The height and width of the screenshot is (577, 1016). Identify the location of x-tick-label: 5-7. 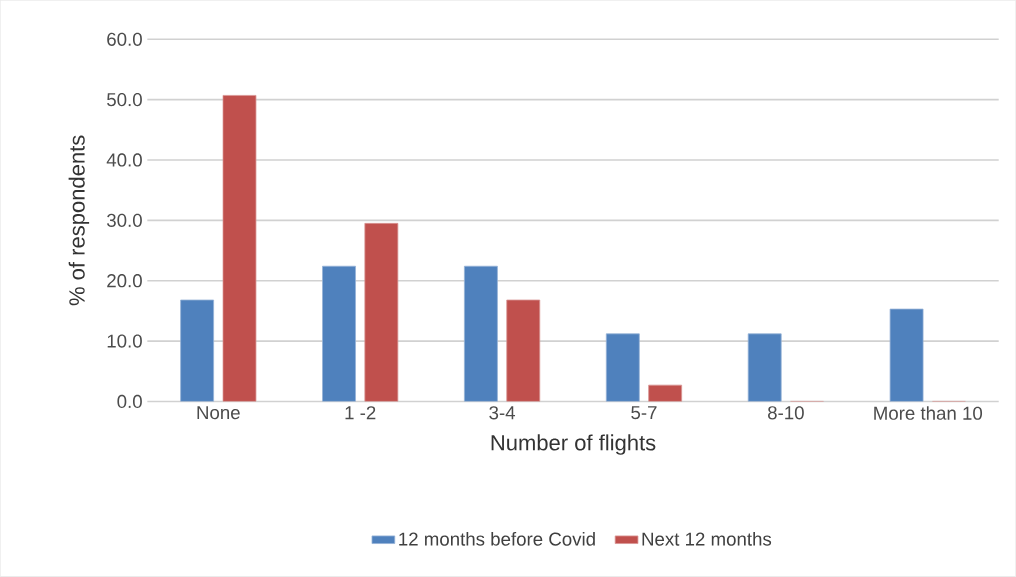
(644, 413).